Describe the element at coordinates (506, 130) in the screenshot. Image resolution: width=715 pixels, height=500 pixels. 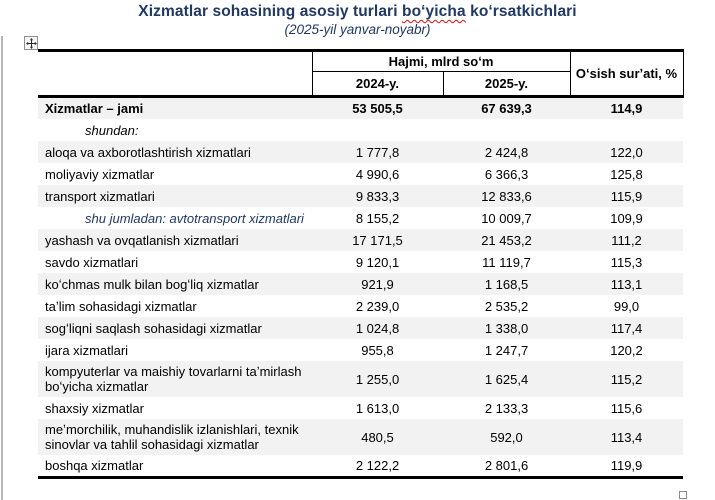
I see `value-2025` at that location.